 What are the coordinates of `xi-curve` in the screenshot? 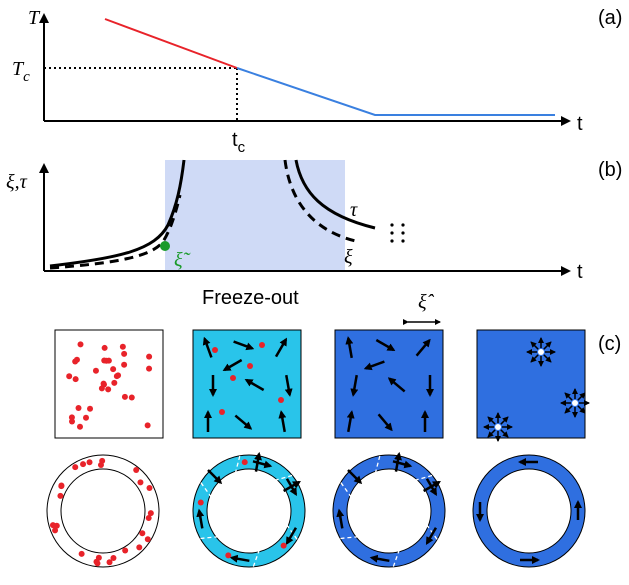 It's located at (115, 232).